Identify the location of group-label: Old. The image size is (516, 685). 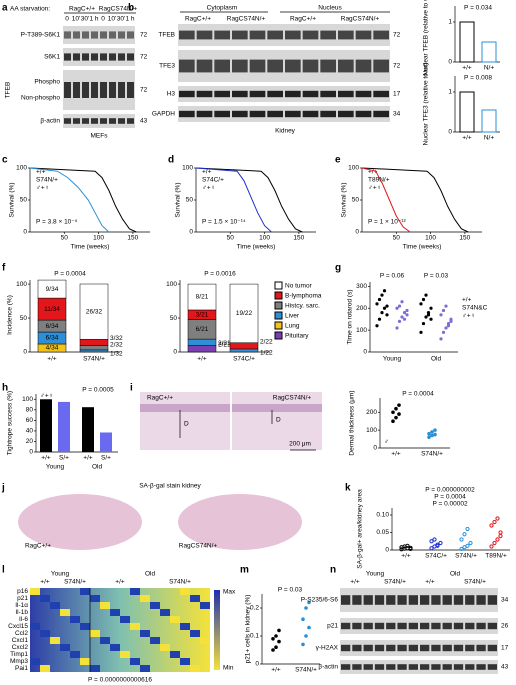
(150, 574).